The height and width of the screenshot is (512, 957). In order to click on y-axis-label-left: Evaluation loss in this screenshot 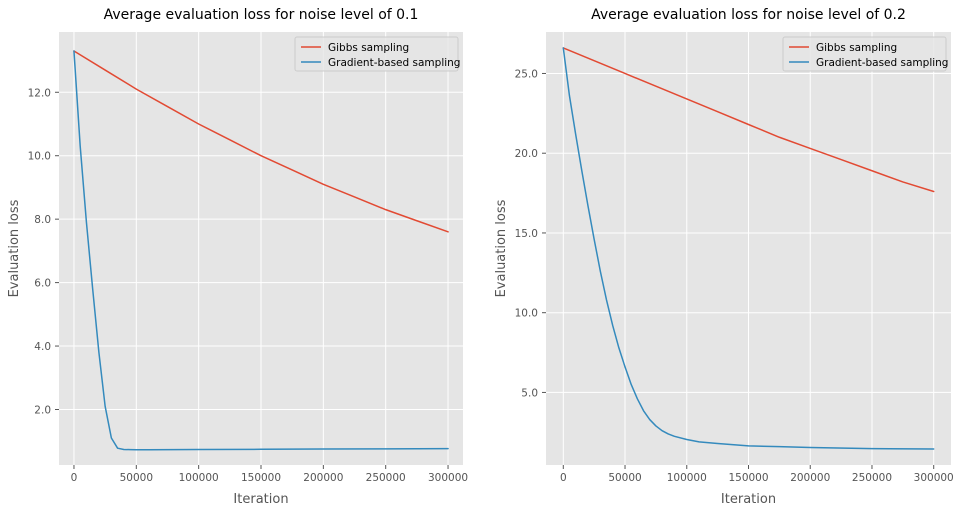, I will do `click(14, 248)`.